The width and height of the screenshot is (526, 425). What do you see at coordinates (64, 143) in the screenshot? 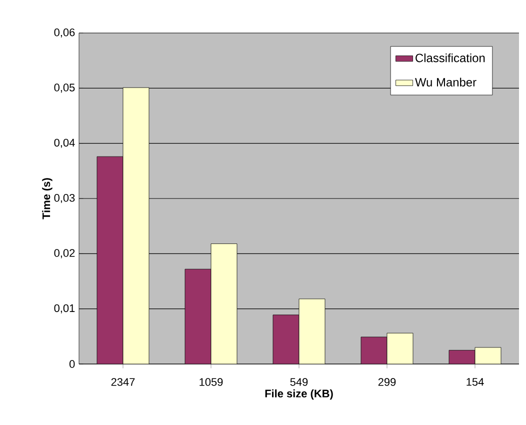
I see `y-tick-label: 0,04` at bounding box center [64, 143].